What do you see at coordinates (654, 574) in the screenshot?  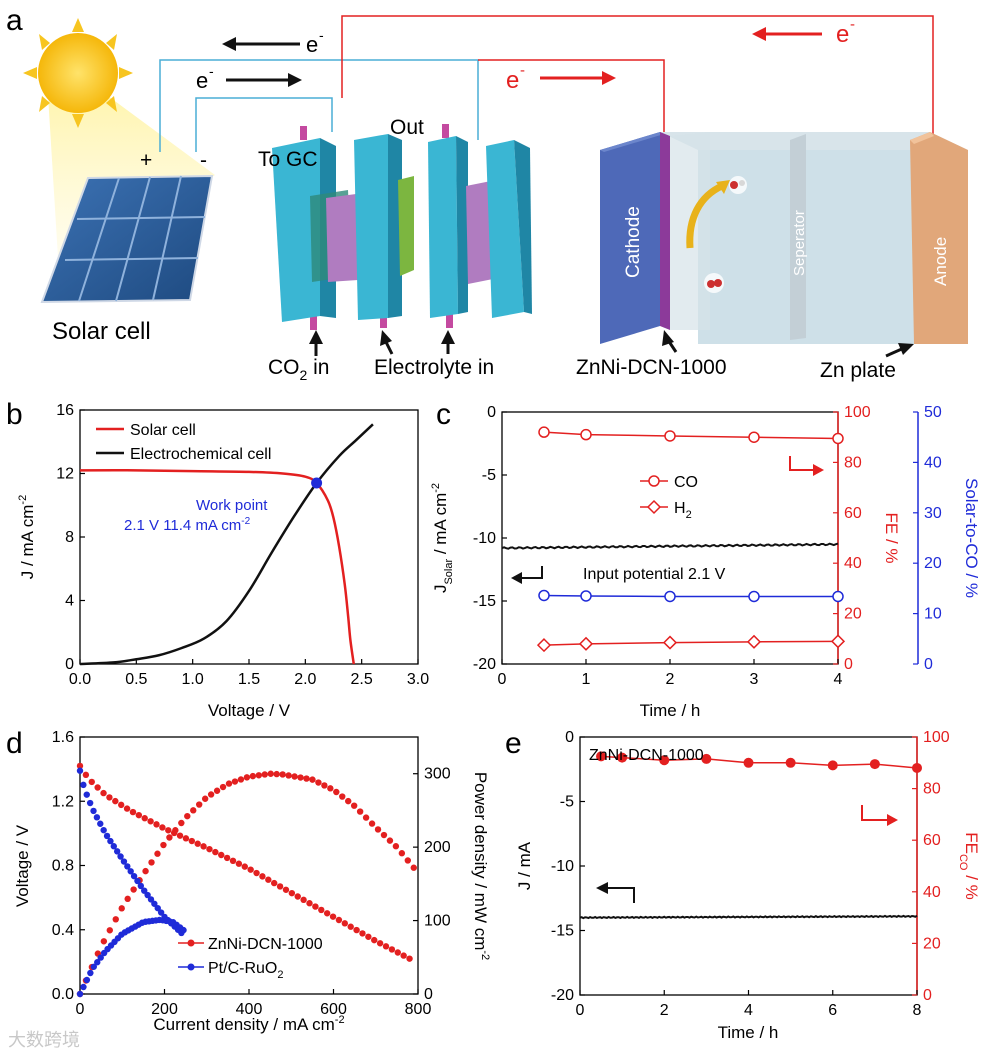 I see `input-potential-label: Input potential 2.1 V` at bounding box center [654, 574].